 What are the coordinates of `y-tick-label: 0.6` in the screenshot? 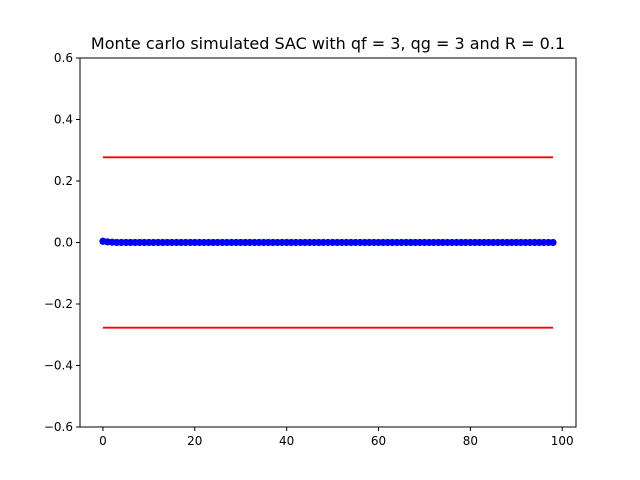 It's located at (63, 58).